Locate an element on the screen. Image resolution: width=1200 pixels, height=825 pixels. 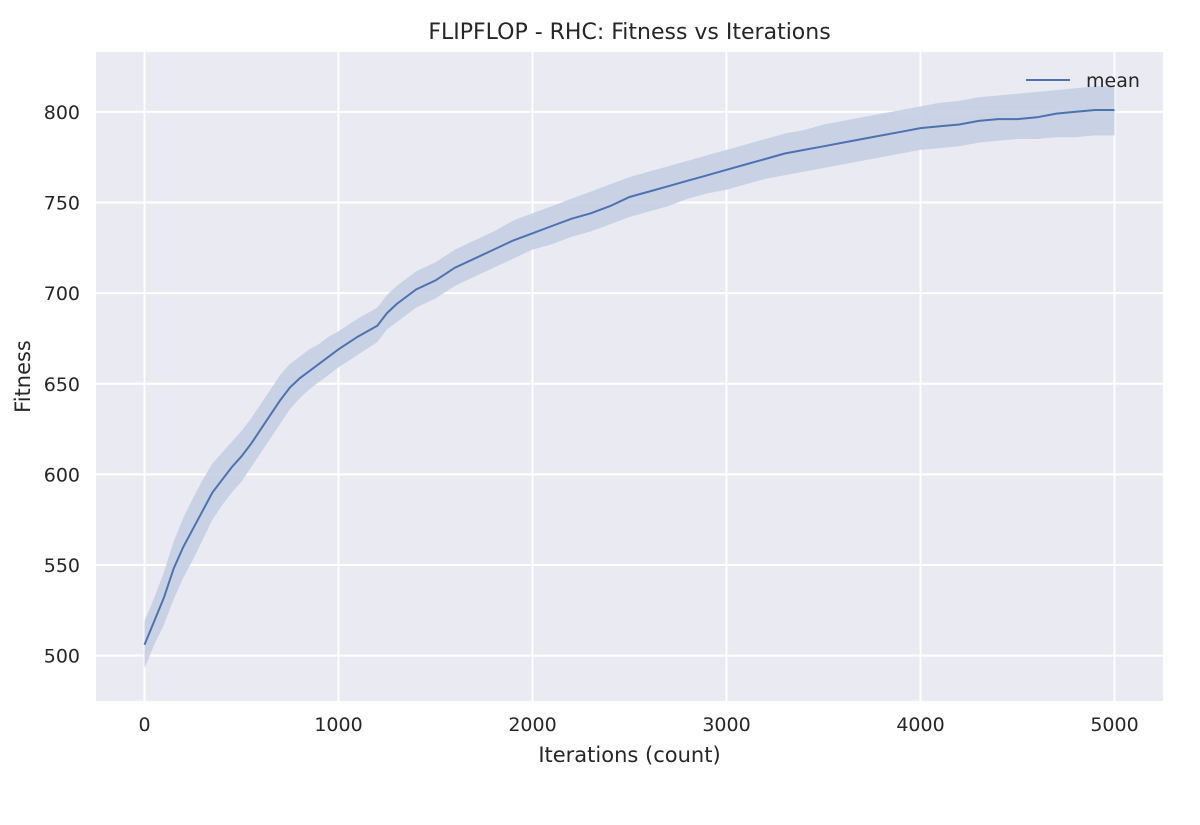
y-axis-label: Fitness is located at coordinates (23, 376).